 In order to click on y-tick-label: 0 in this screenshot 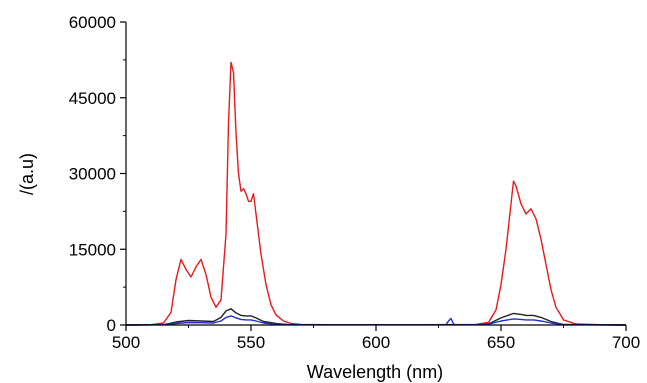, I will do `click(111, 325)`.